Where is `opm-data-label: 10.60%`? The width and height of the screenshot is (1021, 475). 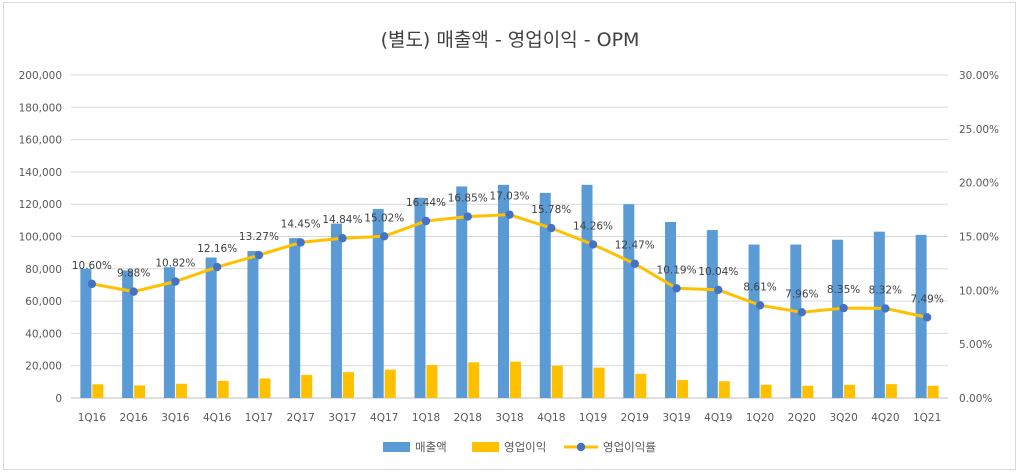
opm-data-label: 10.60% is located at coordinates (92, 266).